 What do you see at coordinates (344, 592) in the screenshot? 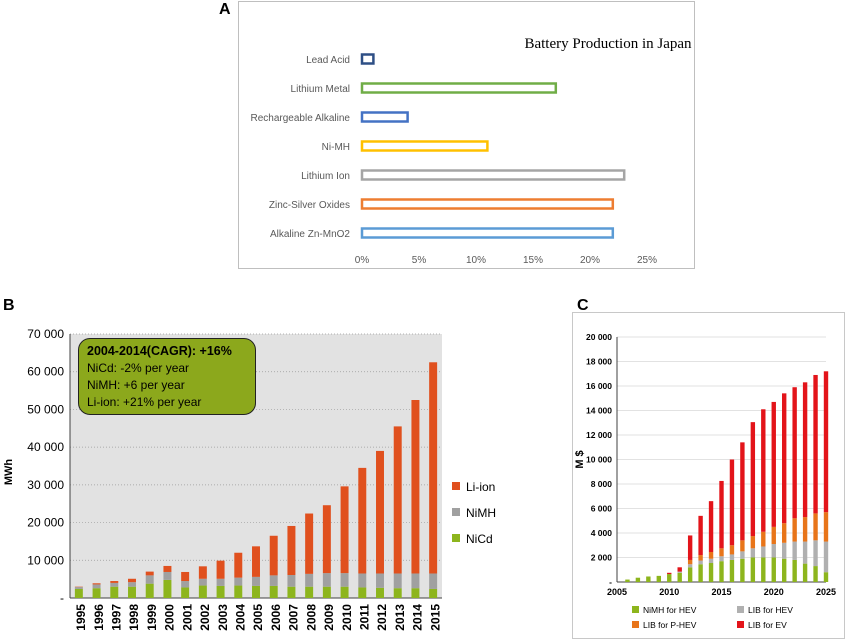
I see `chart-b-bar-nicd-2010` at bounding box center [344, 592].